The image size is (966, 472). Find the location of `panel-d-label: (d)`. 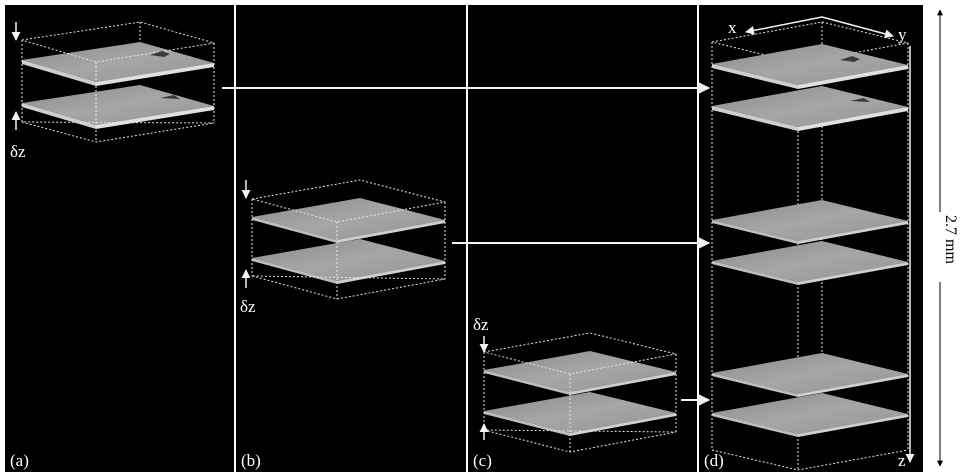

panel-d-label: (d) is located at coordinates (714, 460).